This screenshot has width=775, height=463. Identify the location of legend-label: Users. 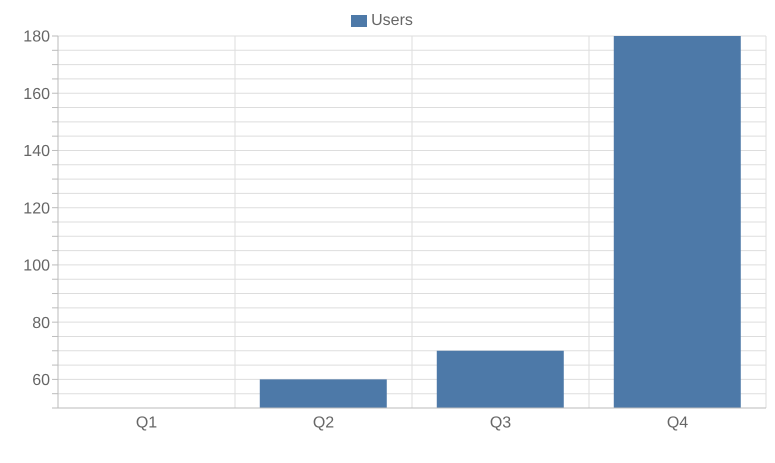
(392, 20).